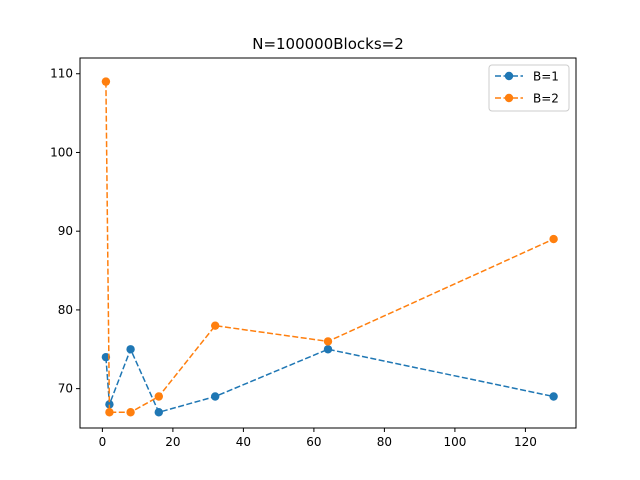 The height and width of the screenshot is (480, 640). What do you see at coordinates (328, 44) in the screenshot?
I see `chart-title: N=100000Blocks=2` at bounding box center [328, 44].